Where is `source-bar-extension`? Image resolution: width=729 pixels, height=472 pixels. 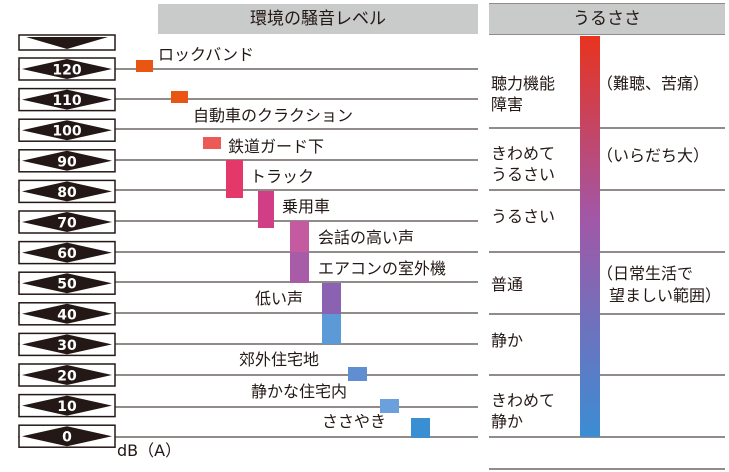
source-bar-extension is located at coordinates (331, 329).